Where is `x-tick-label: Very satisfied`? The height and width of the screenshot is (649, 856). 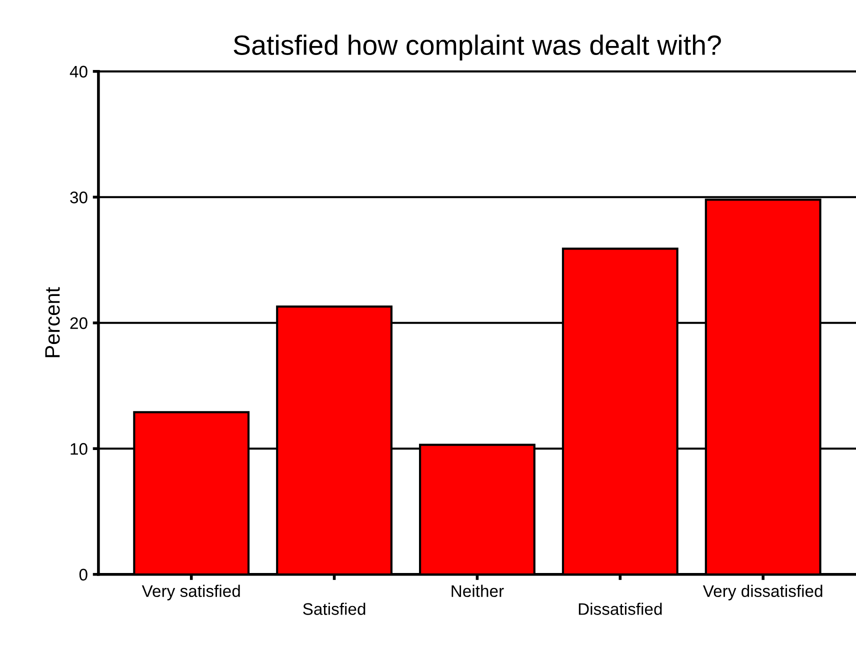 x-tick-label: Very satisfied is located at coordinates (191, 592).